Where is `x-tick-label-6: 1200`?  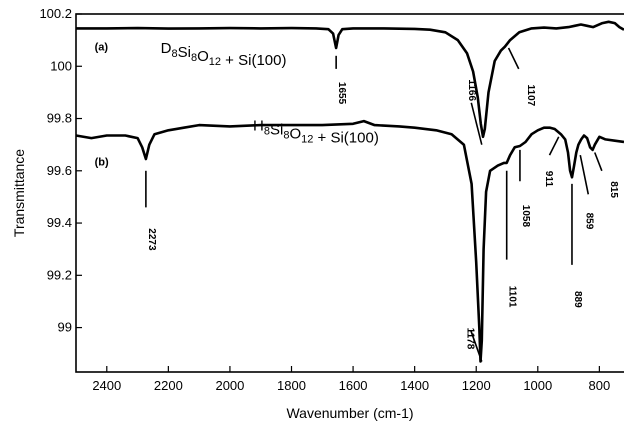 x-tick-label-6: 1200 is located at coordinates (476, 385).